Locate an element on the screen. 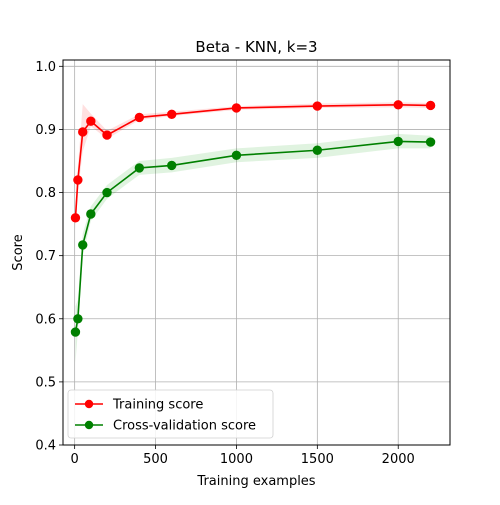  x-axis-label: Training examples is located at coordinates (255, 481).